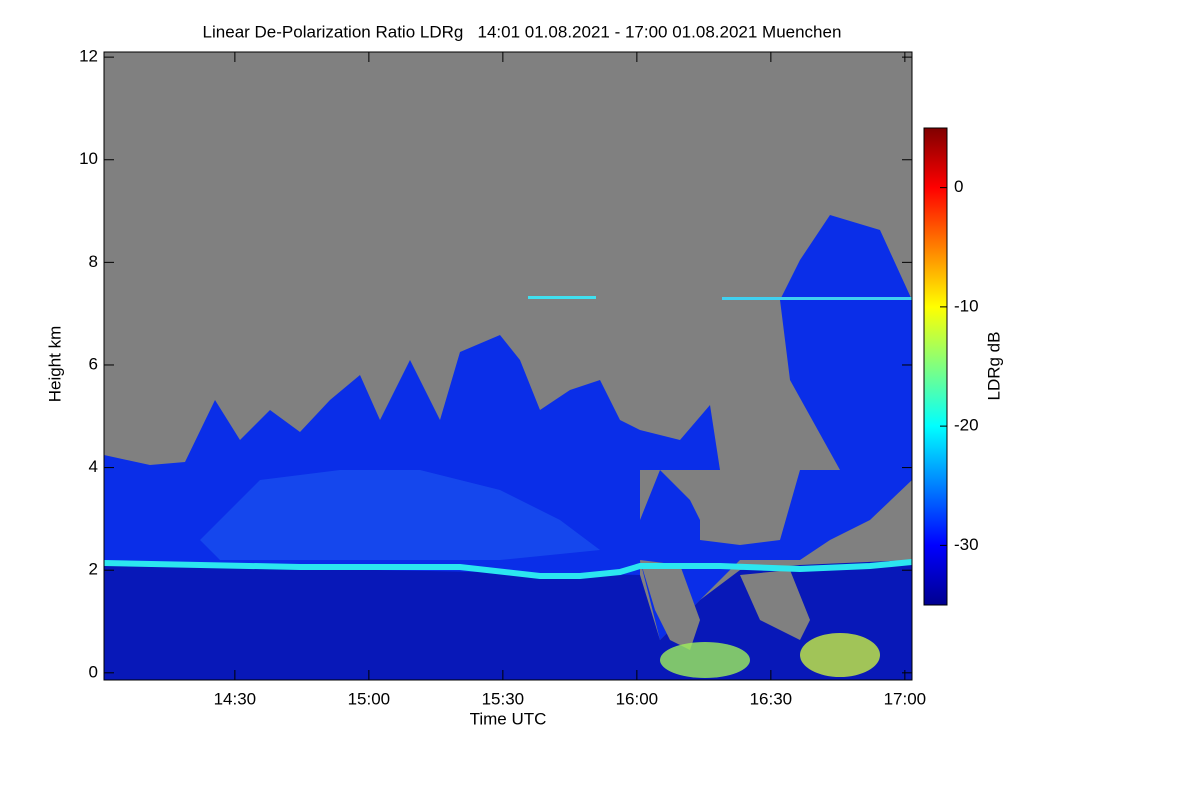 Image resolution: width=1200 pixels, height=805 pixels. I want to click on x-tick-label: 17:00, so click(905, 698).